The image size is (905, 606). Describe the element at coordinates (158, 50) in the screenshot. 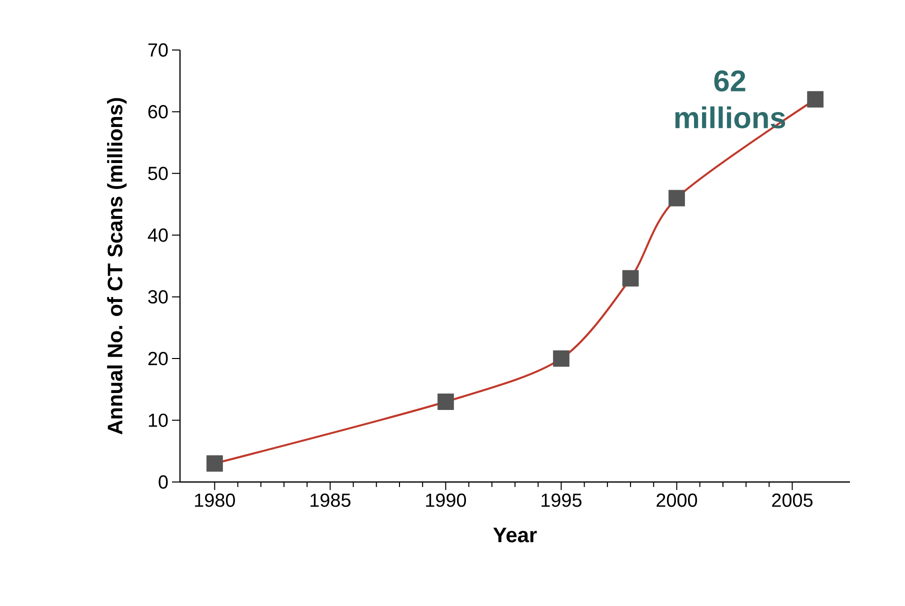

I see `y-tick-label: 70` at that location.